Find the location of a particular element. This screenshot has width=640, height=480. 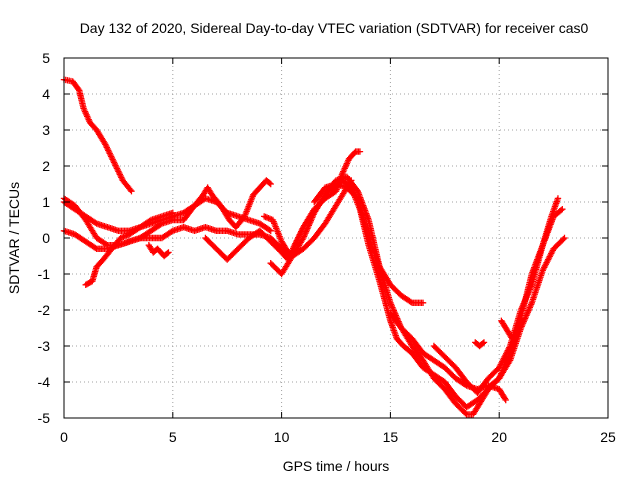

y-tick-label: 5 is located at coordinates (46, 58).